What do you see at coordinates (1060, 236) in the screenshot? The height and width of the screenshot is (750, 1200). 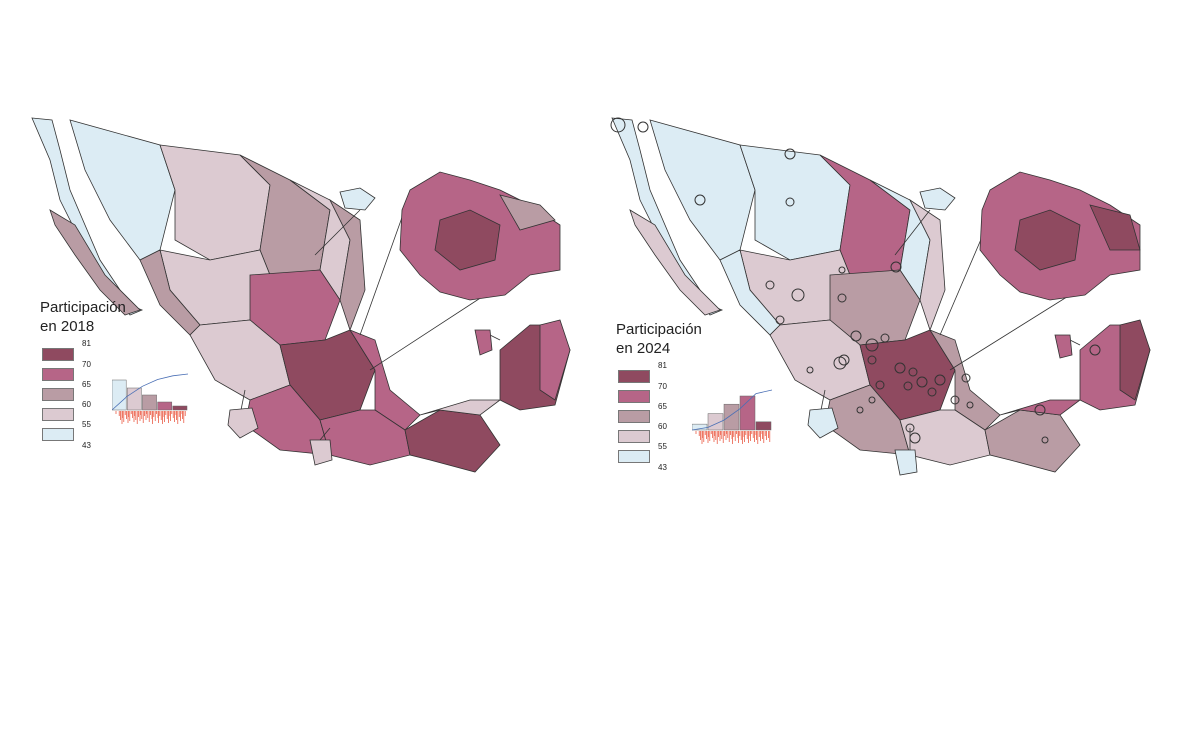 I see `inset-central-2024` at bounding box center [1060, 236].